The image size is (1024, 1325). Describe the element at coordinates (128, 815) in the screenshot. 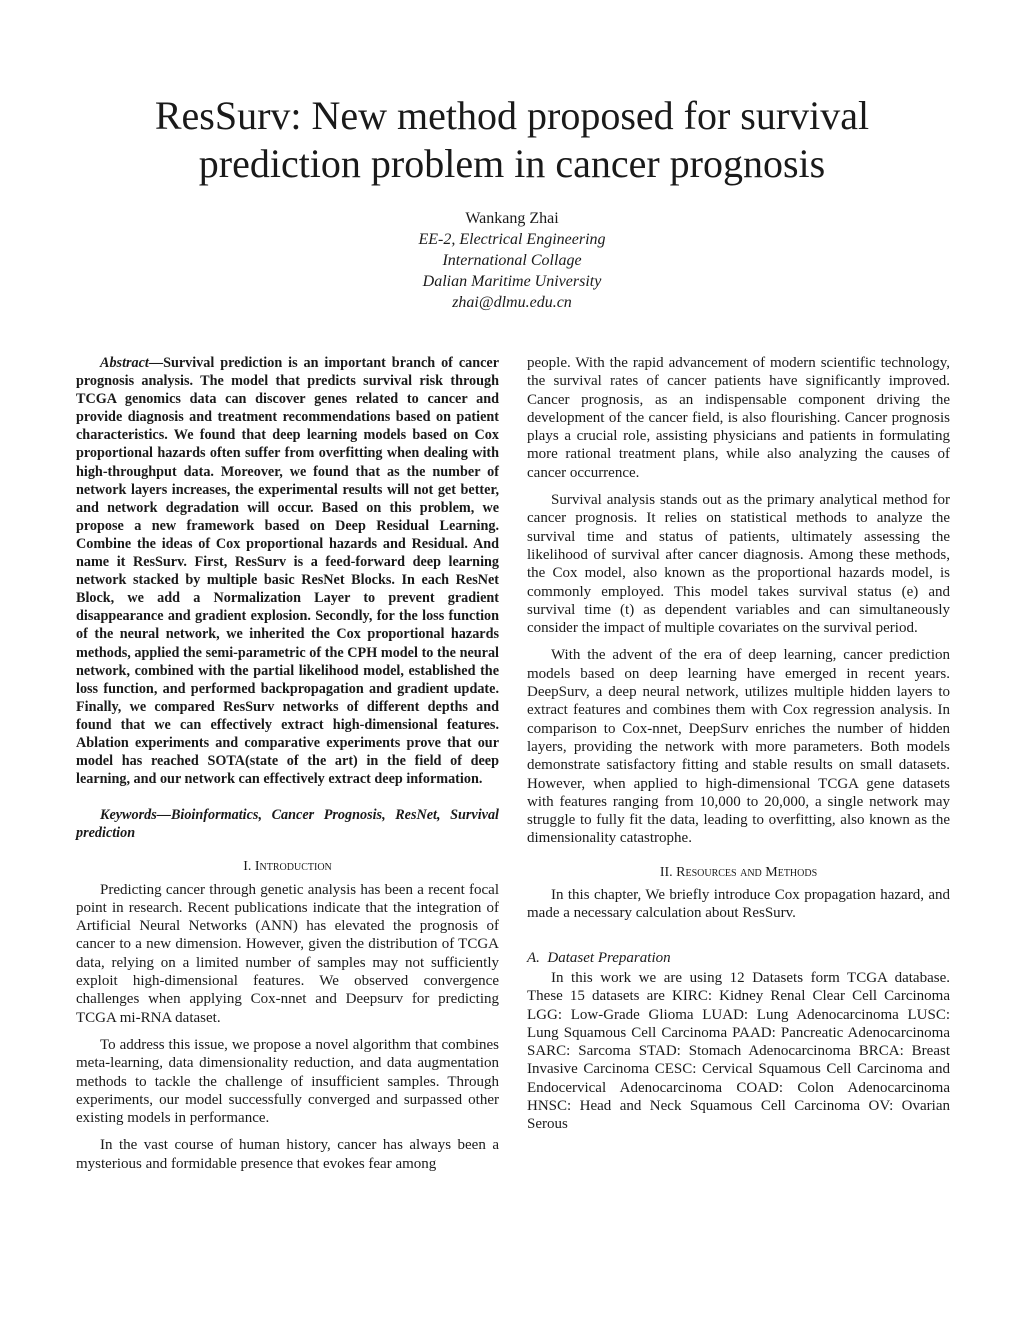

I see `keywords-label: Keywords` at that location.